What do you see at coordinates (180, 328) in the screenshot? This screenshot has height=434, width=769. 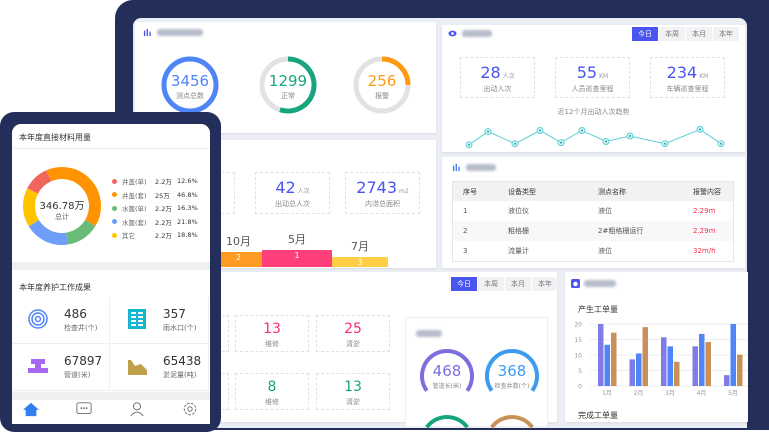 I see `work-label: 雨水口(个)` at bounding box center [180, 328].